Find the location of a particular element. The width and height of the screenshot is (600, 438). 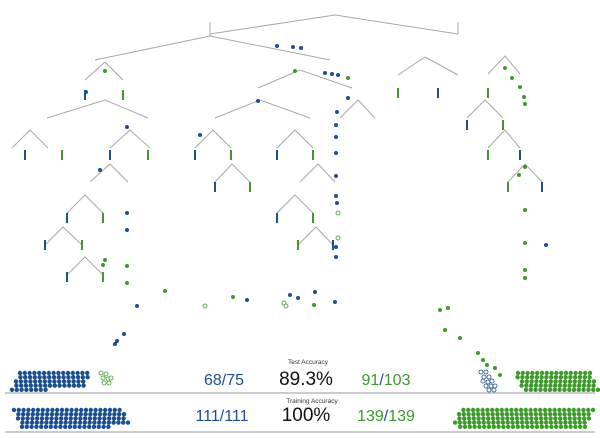

training-left-total: 111 is located at coordinates (236, 416).